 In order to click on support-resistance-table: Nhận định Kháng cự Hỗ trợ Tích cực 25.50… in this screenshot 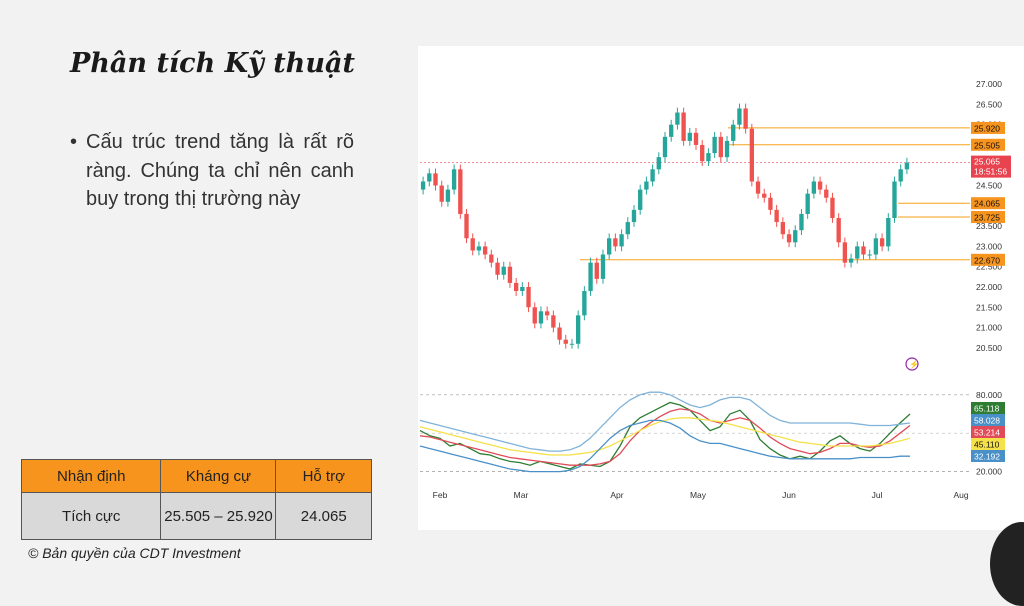, I will do `click(196, 499)`.